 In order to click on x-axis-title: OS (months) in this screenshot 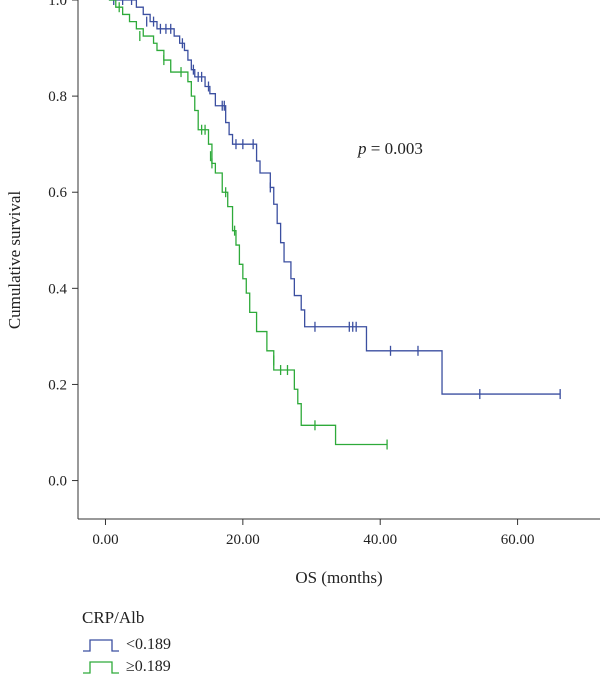, I will do `click(338, 577)`.